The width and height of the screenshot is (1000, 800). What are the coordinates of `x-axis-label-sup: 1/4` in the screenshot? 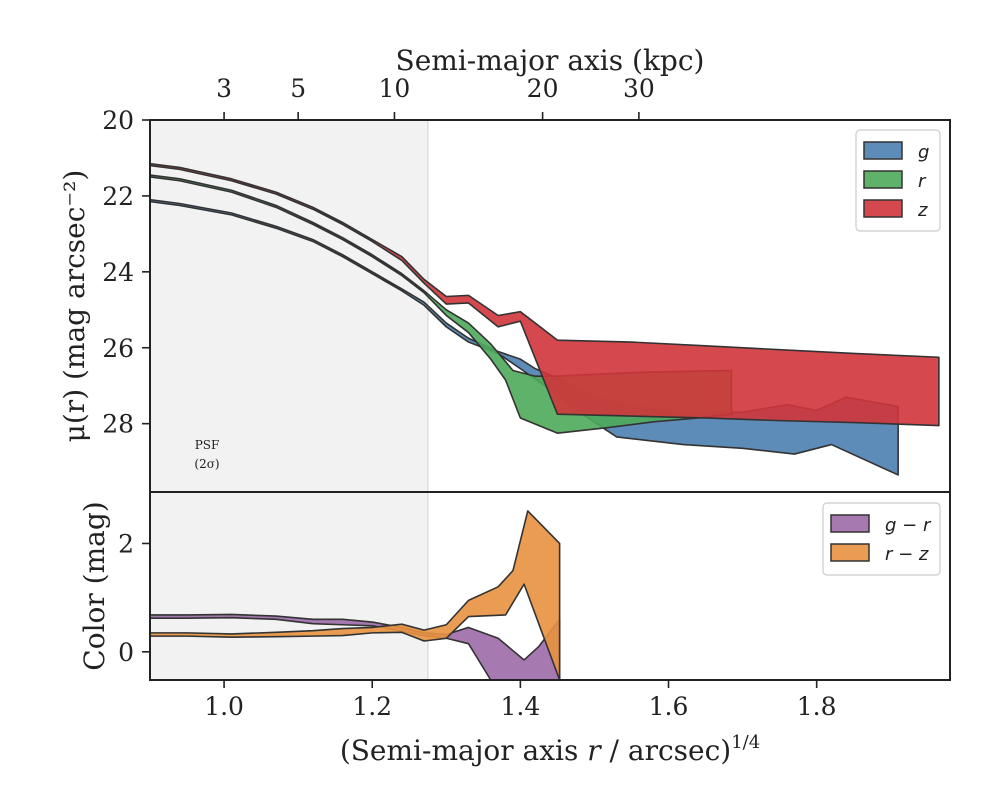 It's located at (745, 742).